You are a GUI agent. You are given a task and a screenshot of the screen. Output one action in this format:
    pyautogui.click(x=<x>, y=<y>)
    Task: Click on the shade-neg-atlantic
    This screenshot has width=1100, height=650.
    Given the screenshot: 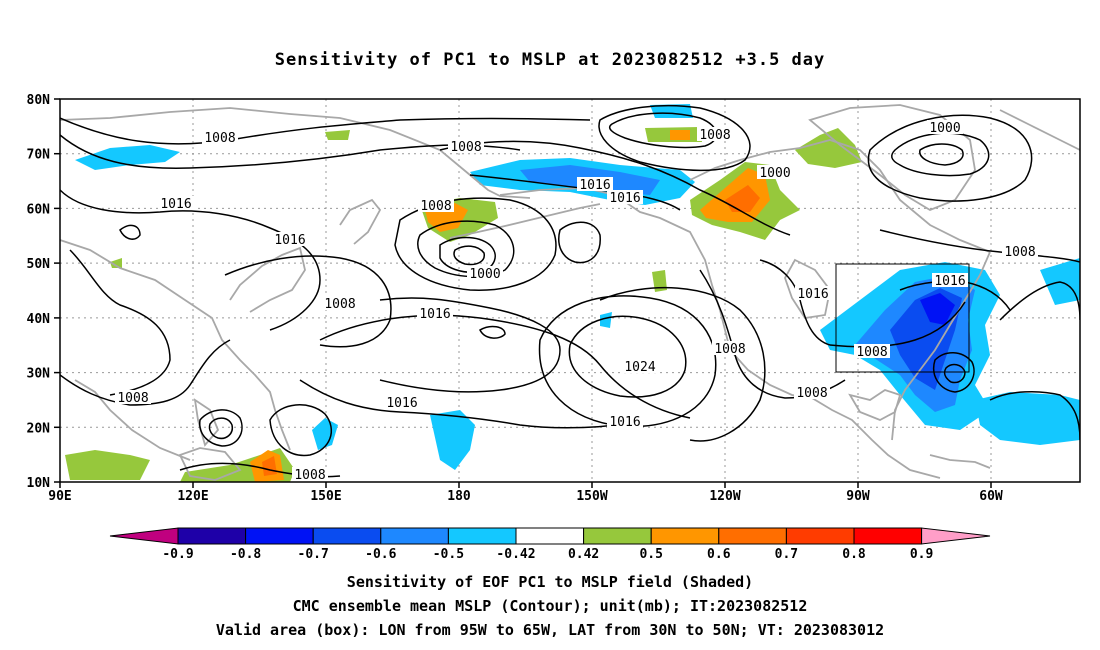 What is the action you would take?
    pyautogui.click(x=1027, y=418)
    